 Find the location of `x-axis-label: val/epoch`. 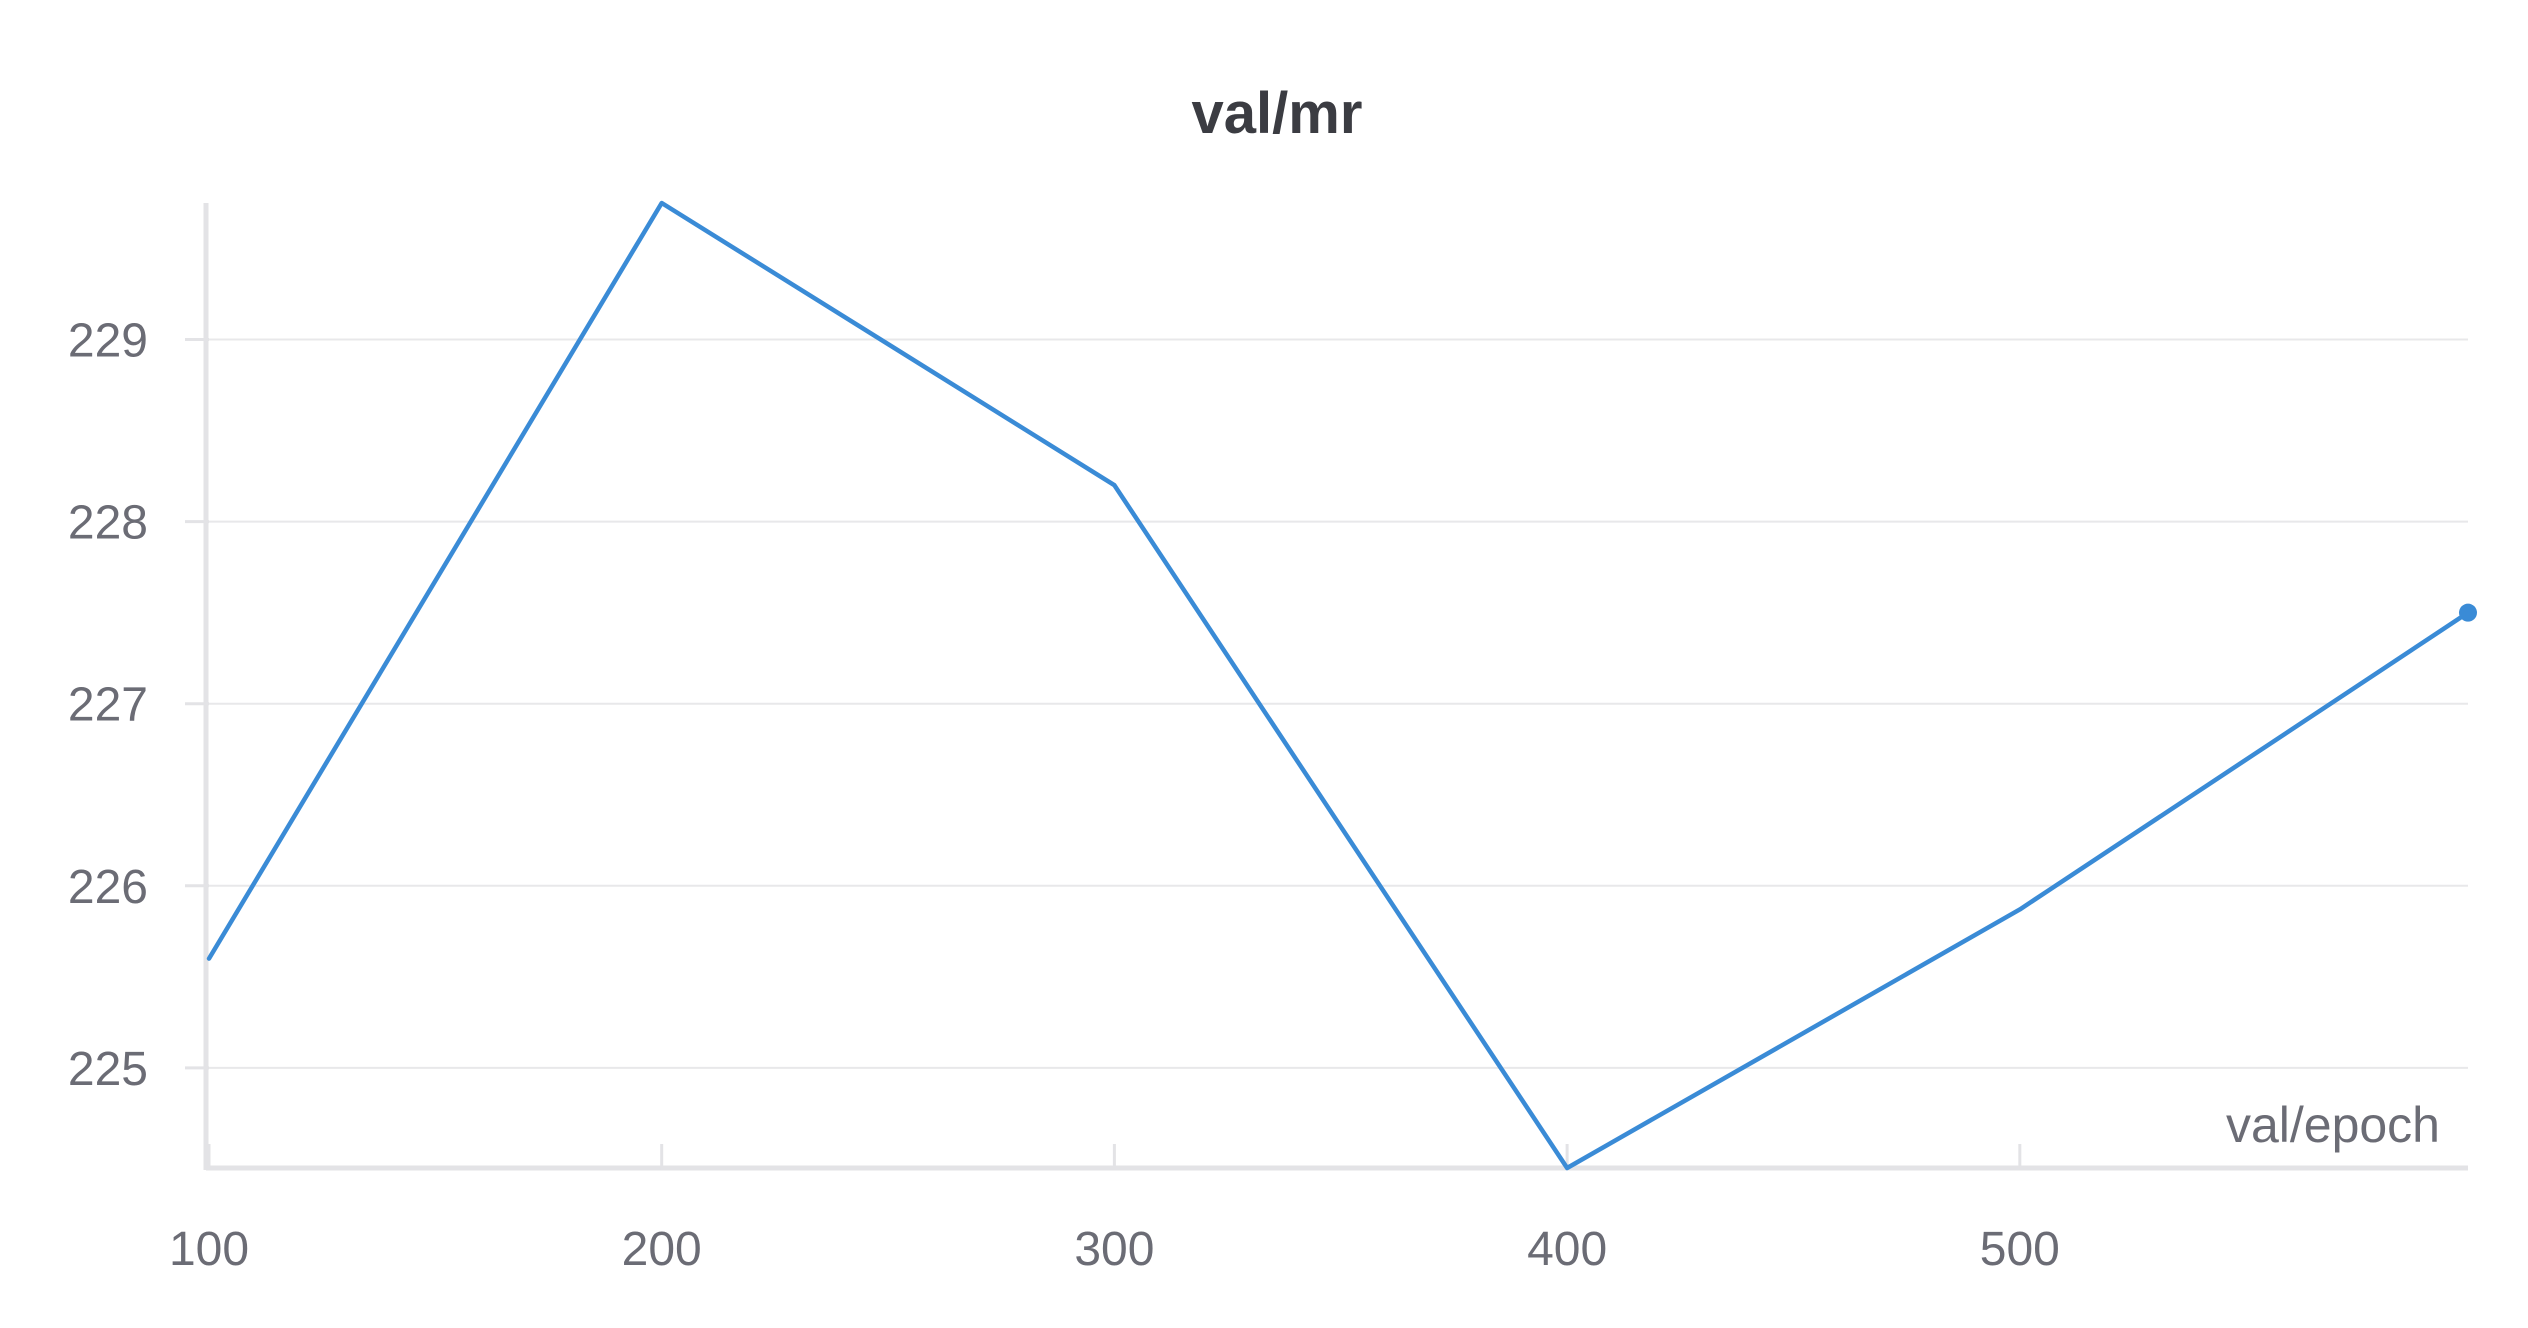

x-axis-label: val/epoch is located at coordinates (2333, 1125).